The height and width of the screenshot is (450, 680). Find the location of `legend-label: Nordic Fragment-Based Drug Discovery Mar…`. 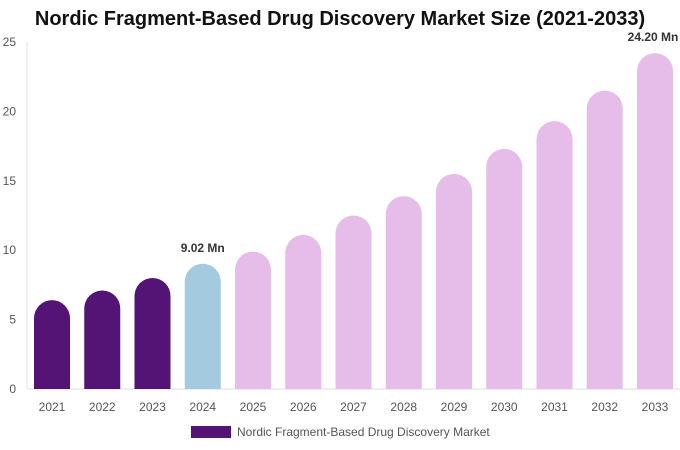

legend-label: Nordic Fragment-Based Drug Discovery Mar… is located at coordinates (363, 432).